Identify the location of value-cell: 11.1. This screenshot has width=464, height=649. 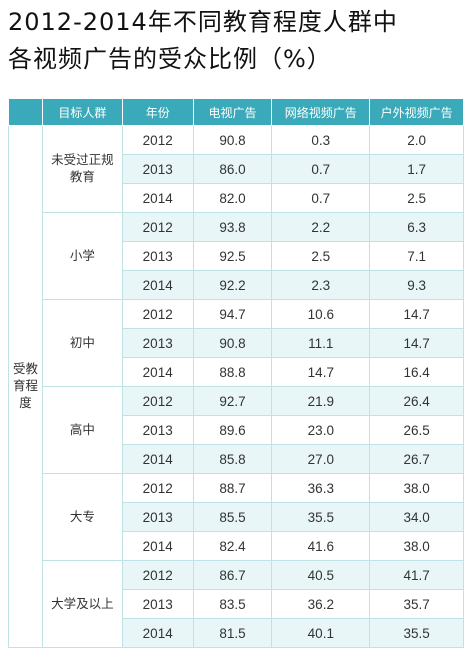
(321, 343).